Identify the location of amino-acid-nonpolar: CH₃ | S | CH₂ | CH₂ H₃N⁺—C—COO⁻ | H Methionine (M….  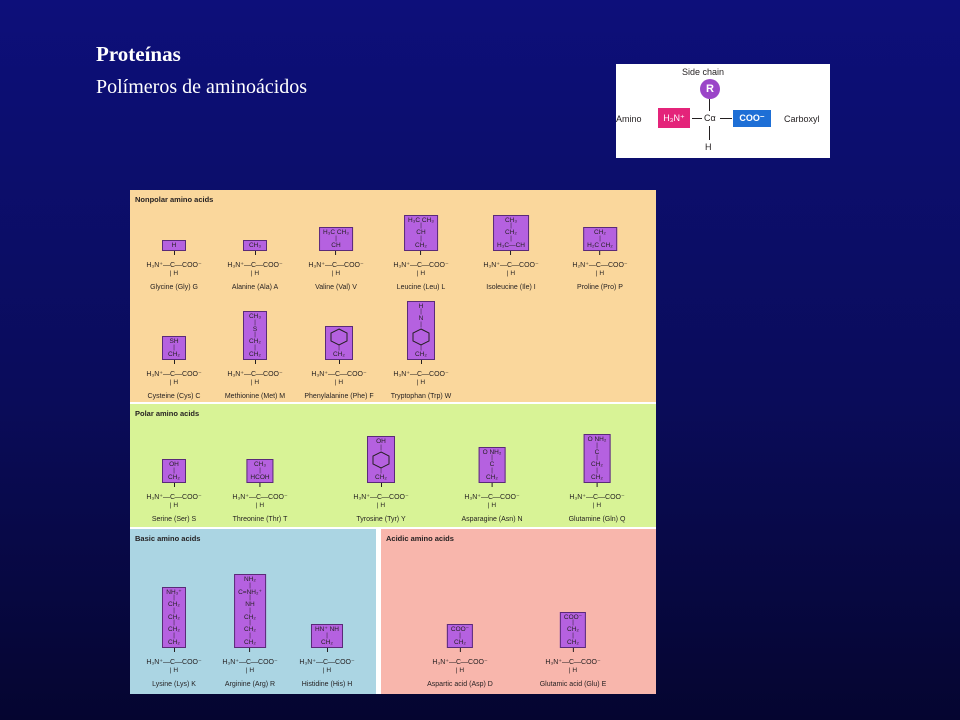
(255, 345).